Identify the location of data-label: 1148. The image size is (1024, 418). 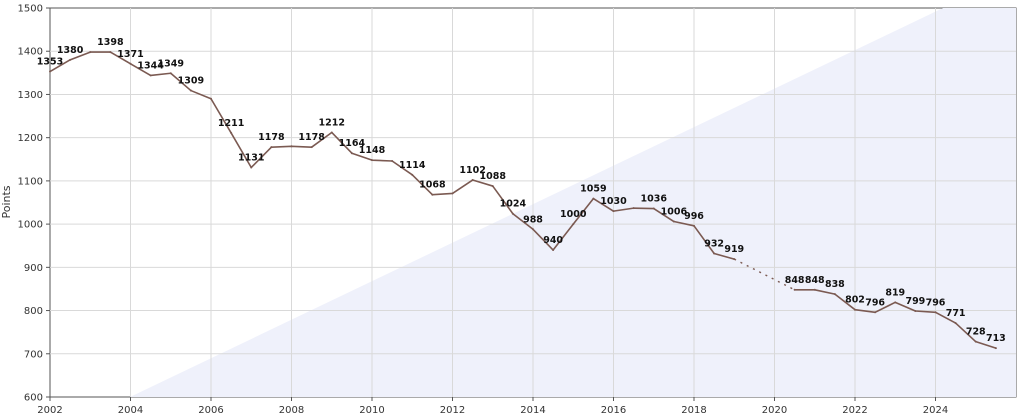
(372, 150).